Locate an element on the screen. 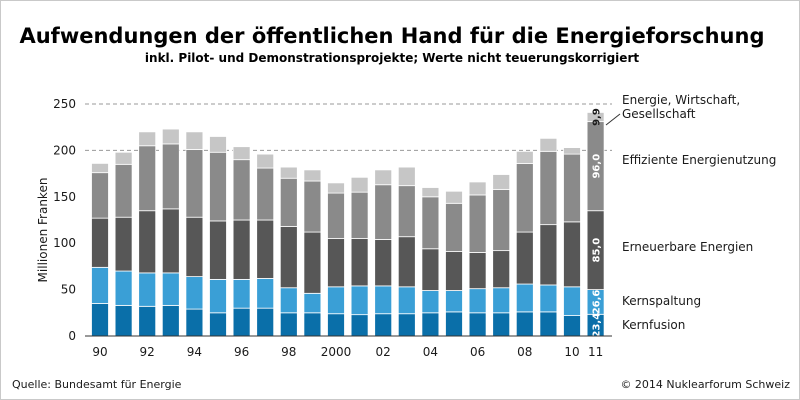  y-tick-label-150: 150 is located at coordinates (64, 197).